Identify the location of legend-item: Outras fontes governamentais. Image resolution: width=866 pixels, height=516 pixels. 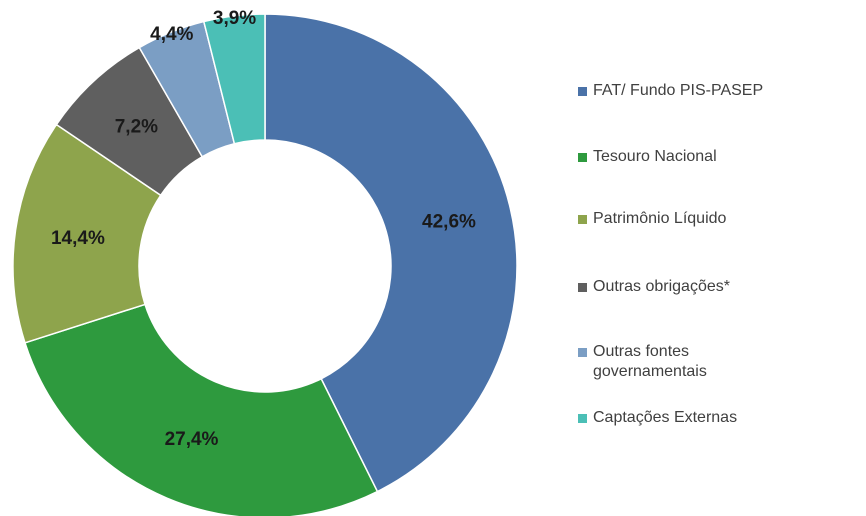
(678, 362).